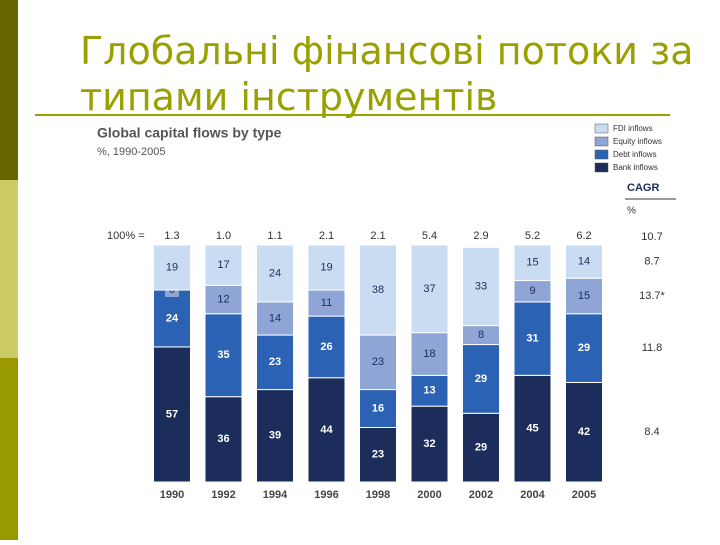 Image resolution: width=720 pixels, height=545 pixels. I want to click on segment-label: 26, so click(326, 347).